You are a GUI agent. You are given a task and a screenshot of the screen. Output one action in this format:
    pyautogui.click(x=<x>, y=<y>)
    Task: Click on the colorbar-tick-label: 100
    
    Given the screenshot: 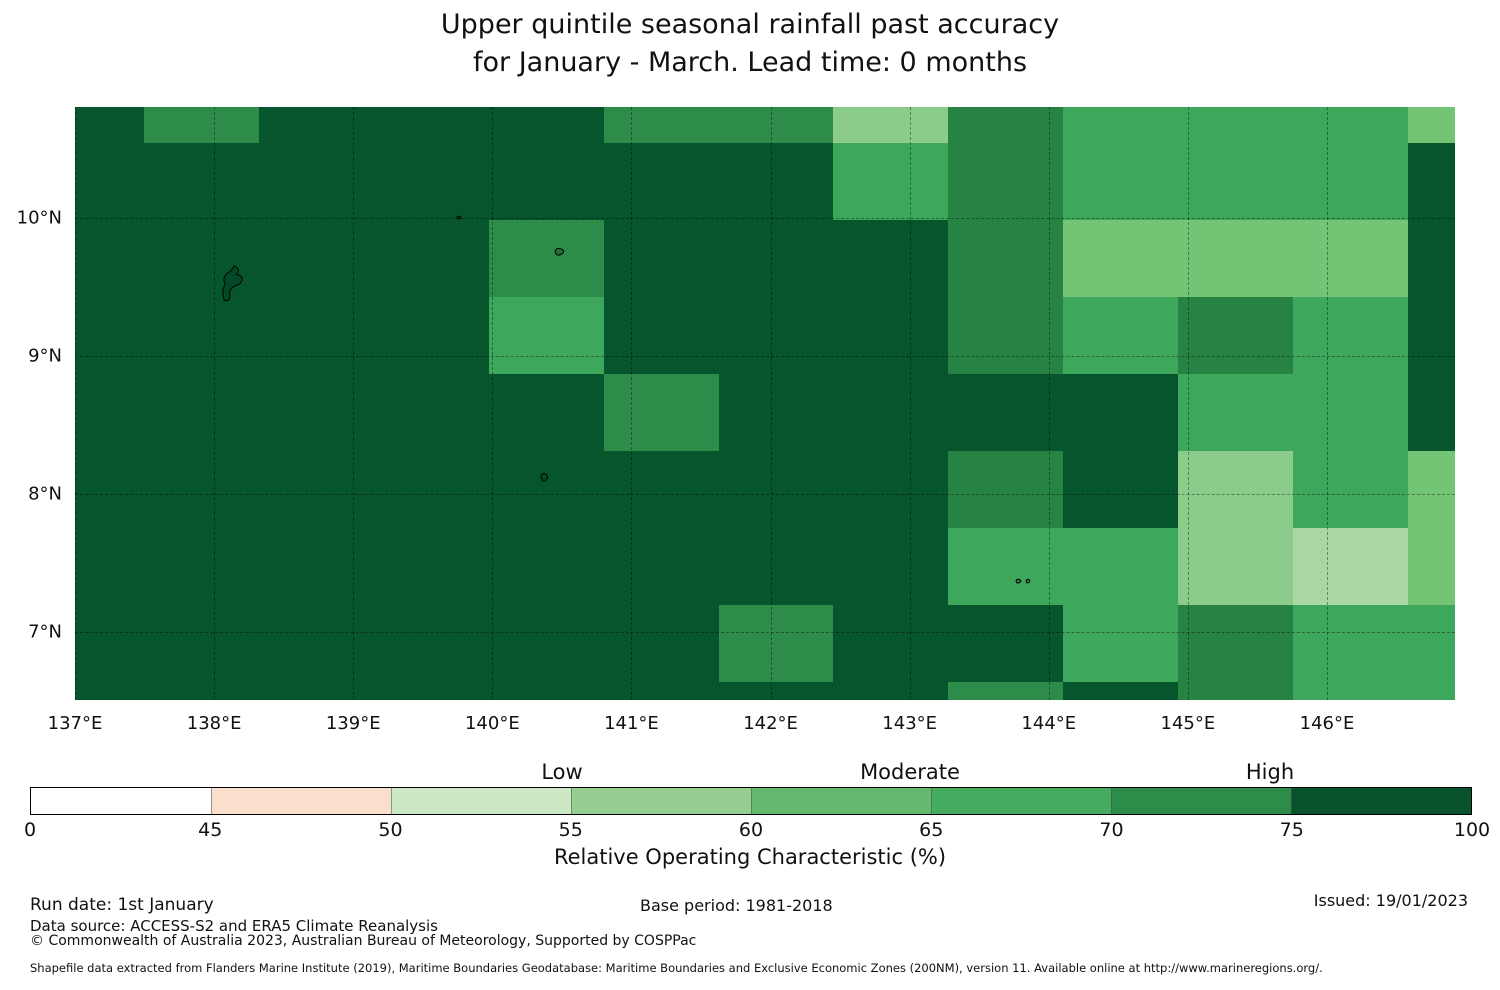 What is the action you would take?
    pyautogui.click(x=1472, y=830)
    